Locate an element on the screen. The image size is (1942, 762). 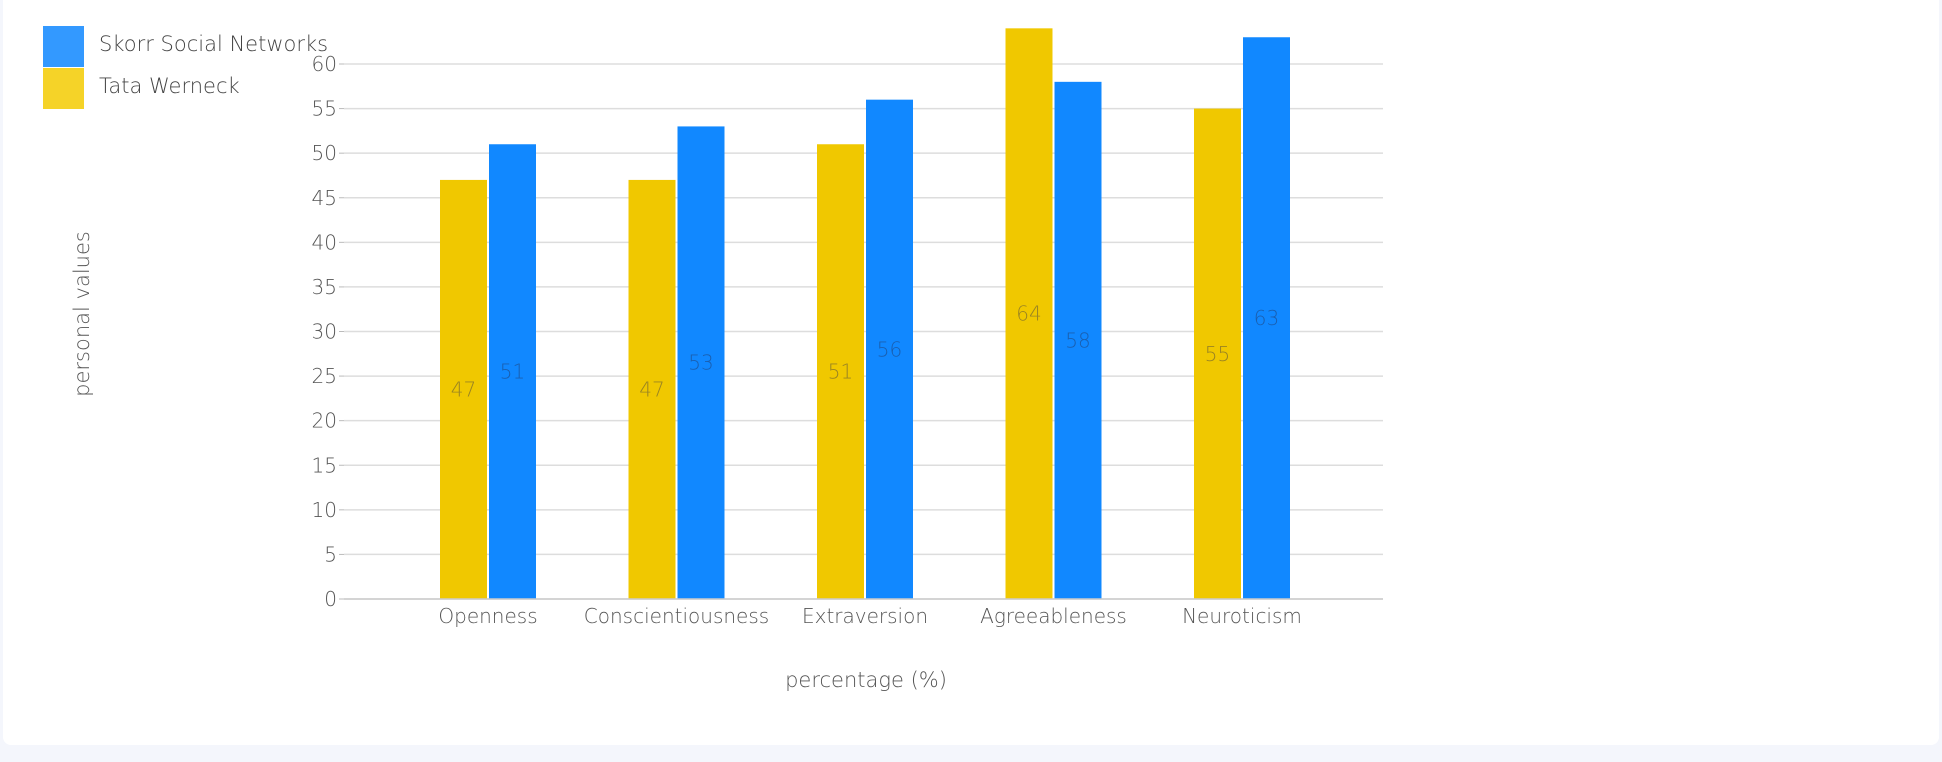
bar-value-label: 55 is located at coordinates (1217, 354).